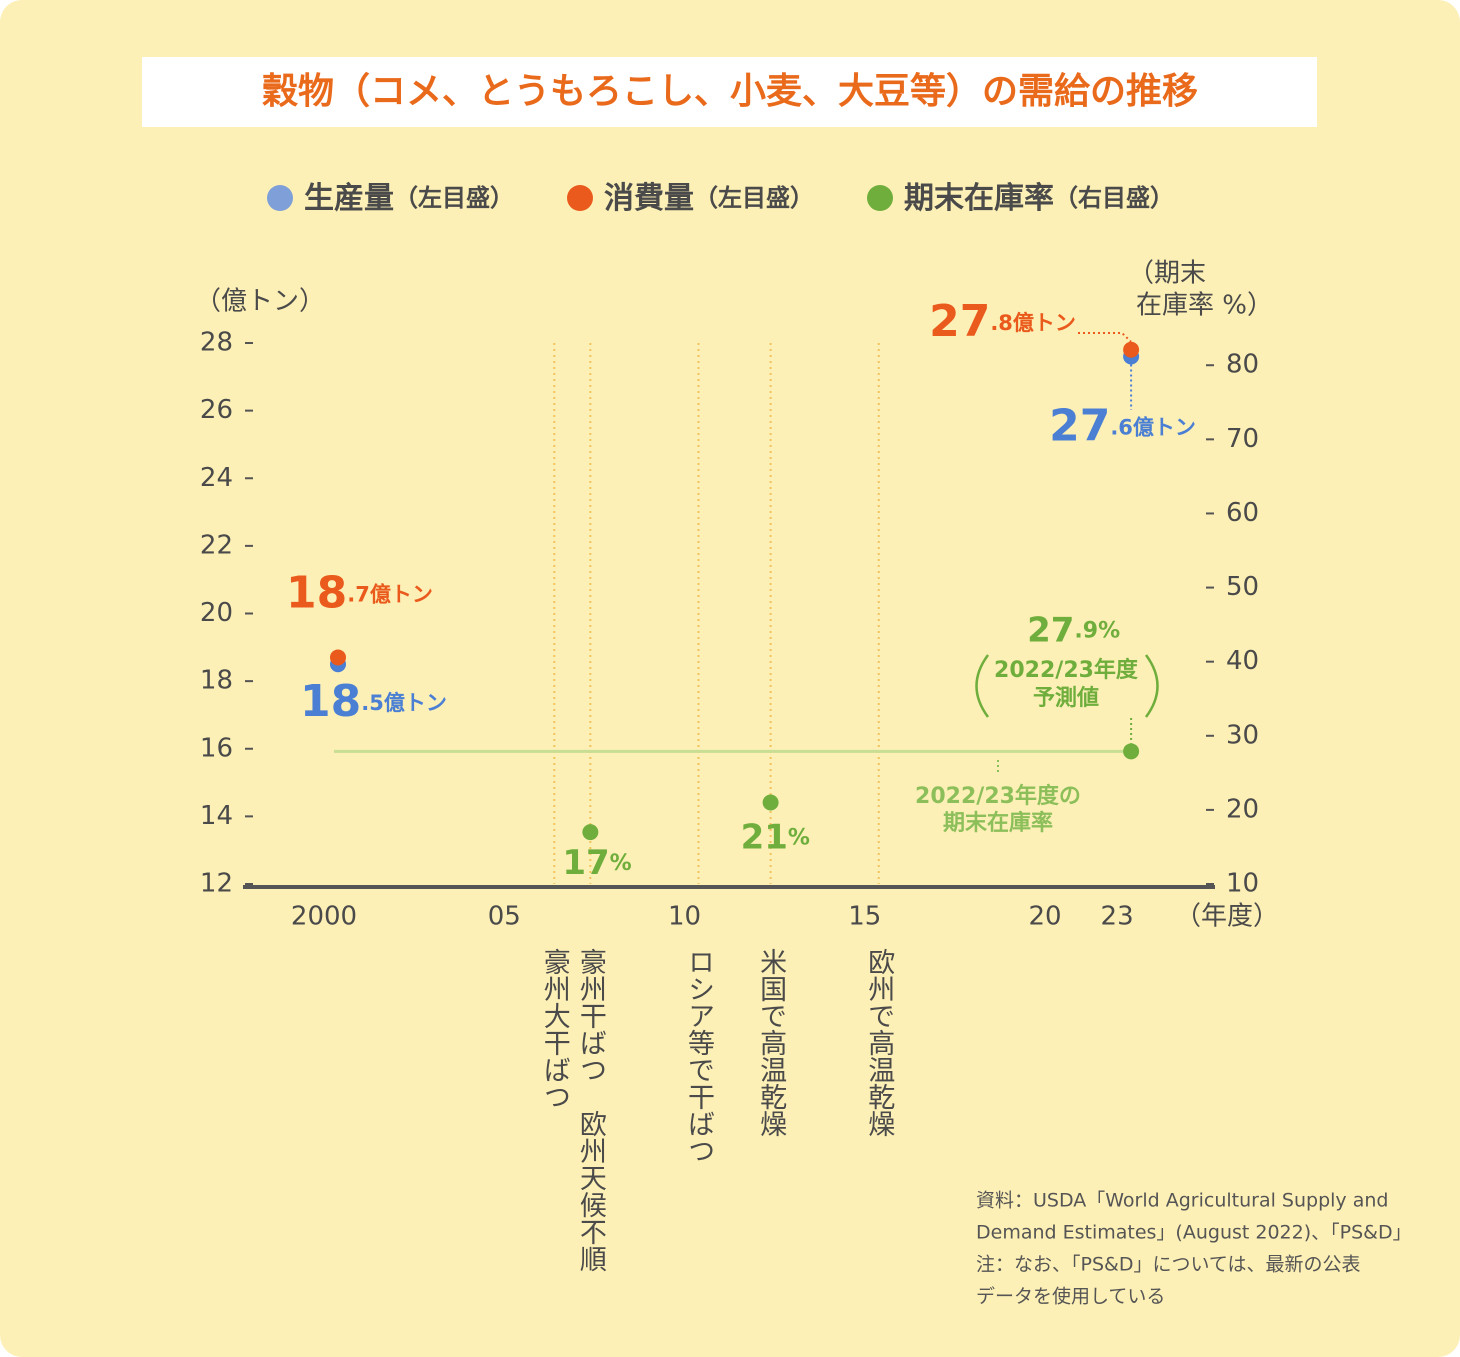 The image size is (1460, 1357). Describe the element at coordinates (1044, 917) in the screenshot. I see `x-tick-label: 20` at that location.